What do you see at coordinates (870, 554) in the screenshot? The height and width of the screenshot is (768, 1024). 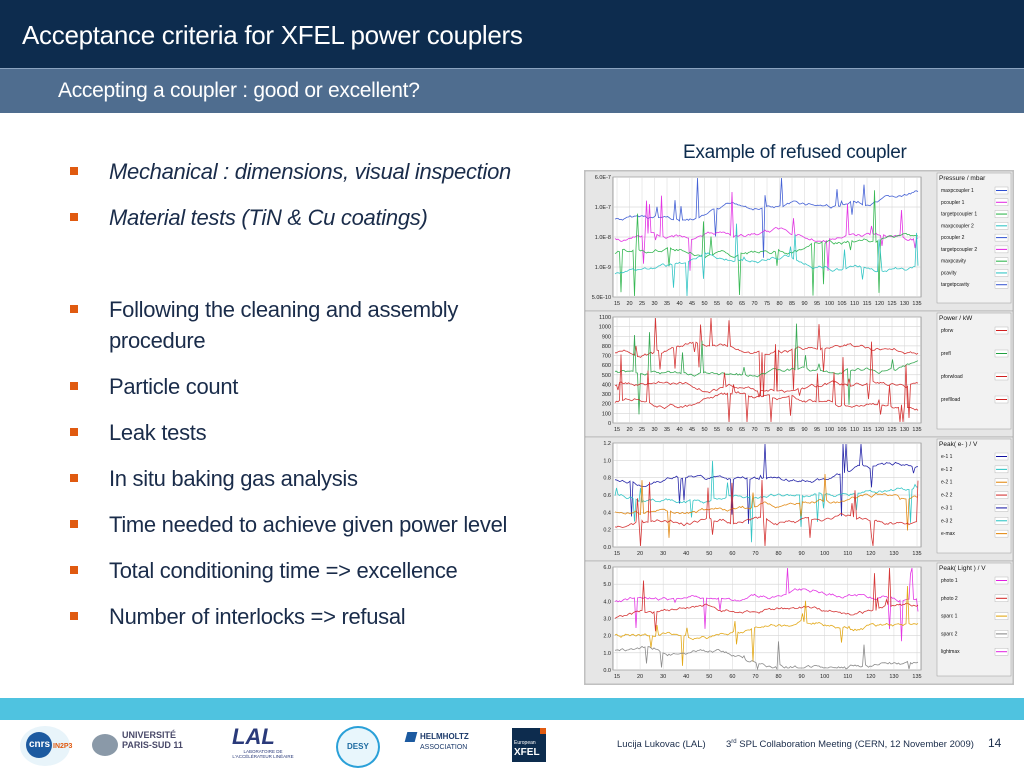 I see `x-tick-label: 120` at bounding box center [870, 554].